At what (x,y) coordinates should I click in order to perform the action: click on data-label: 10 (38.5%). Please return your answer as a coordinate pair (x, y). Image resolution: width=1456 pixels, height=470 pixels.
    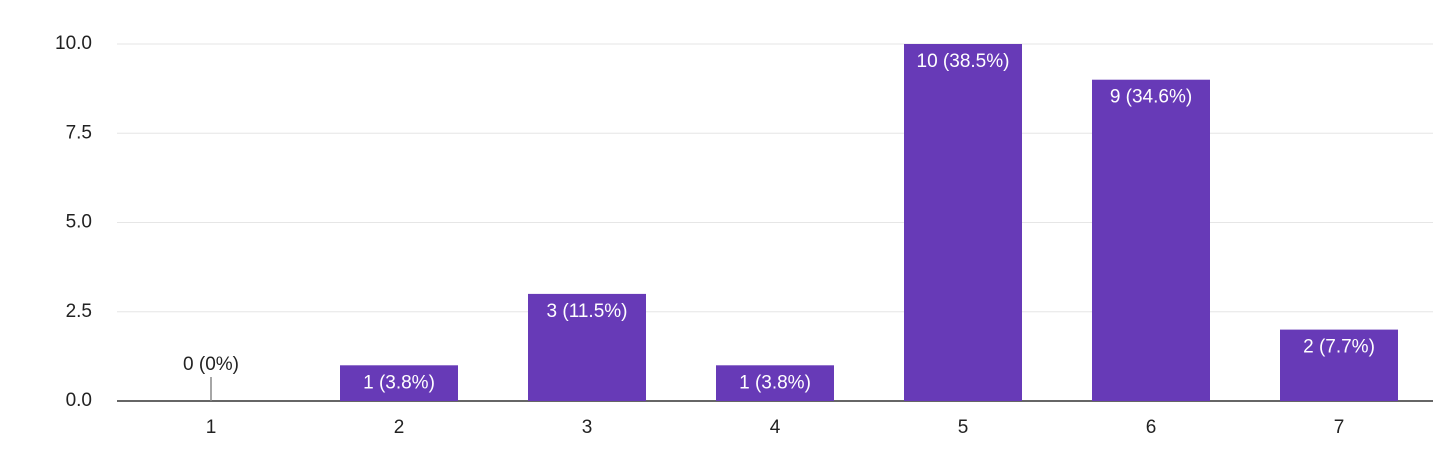
    Looking at the image, I should click on (963, 61).